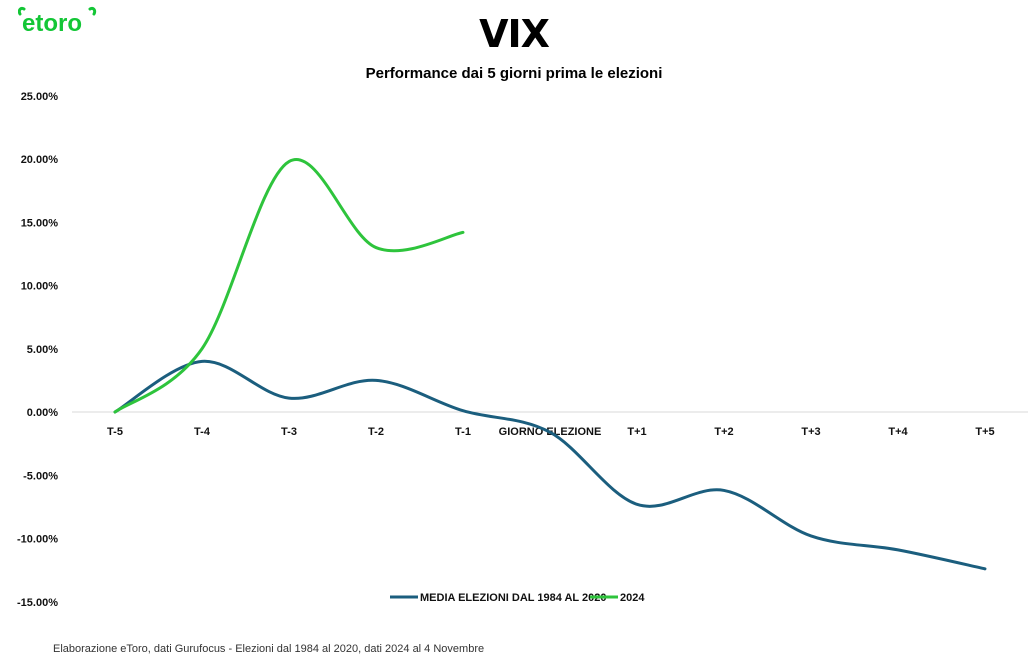 Image resolution: width=1028 pixels, height=662 pixels. Describe the element at coordinates (37, 540) in the screenshot. I see `y-tick-label: -10.00%` at that location.